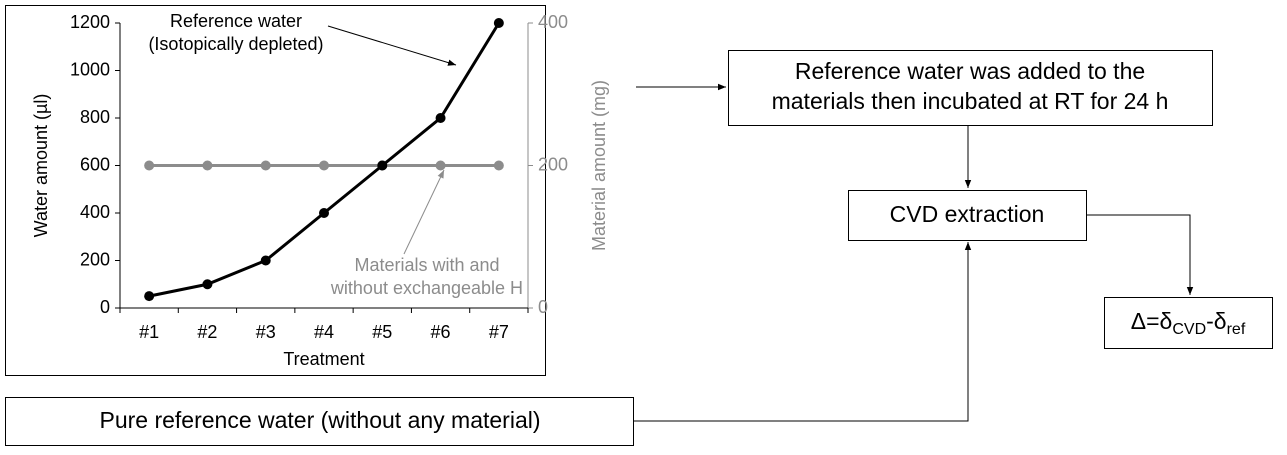 The width and height of the screenshot is (1287, 455). What do you see at coordinates (426, 288) in the screenshot?
I see `annotation: without exchangeable H` at bounding box center [426, 288].